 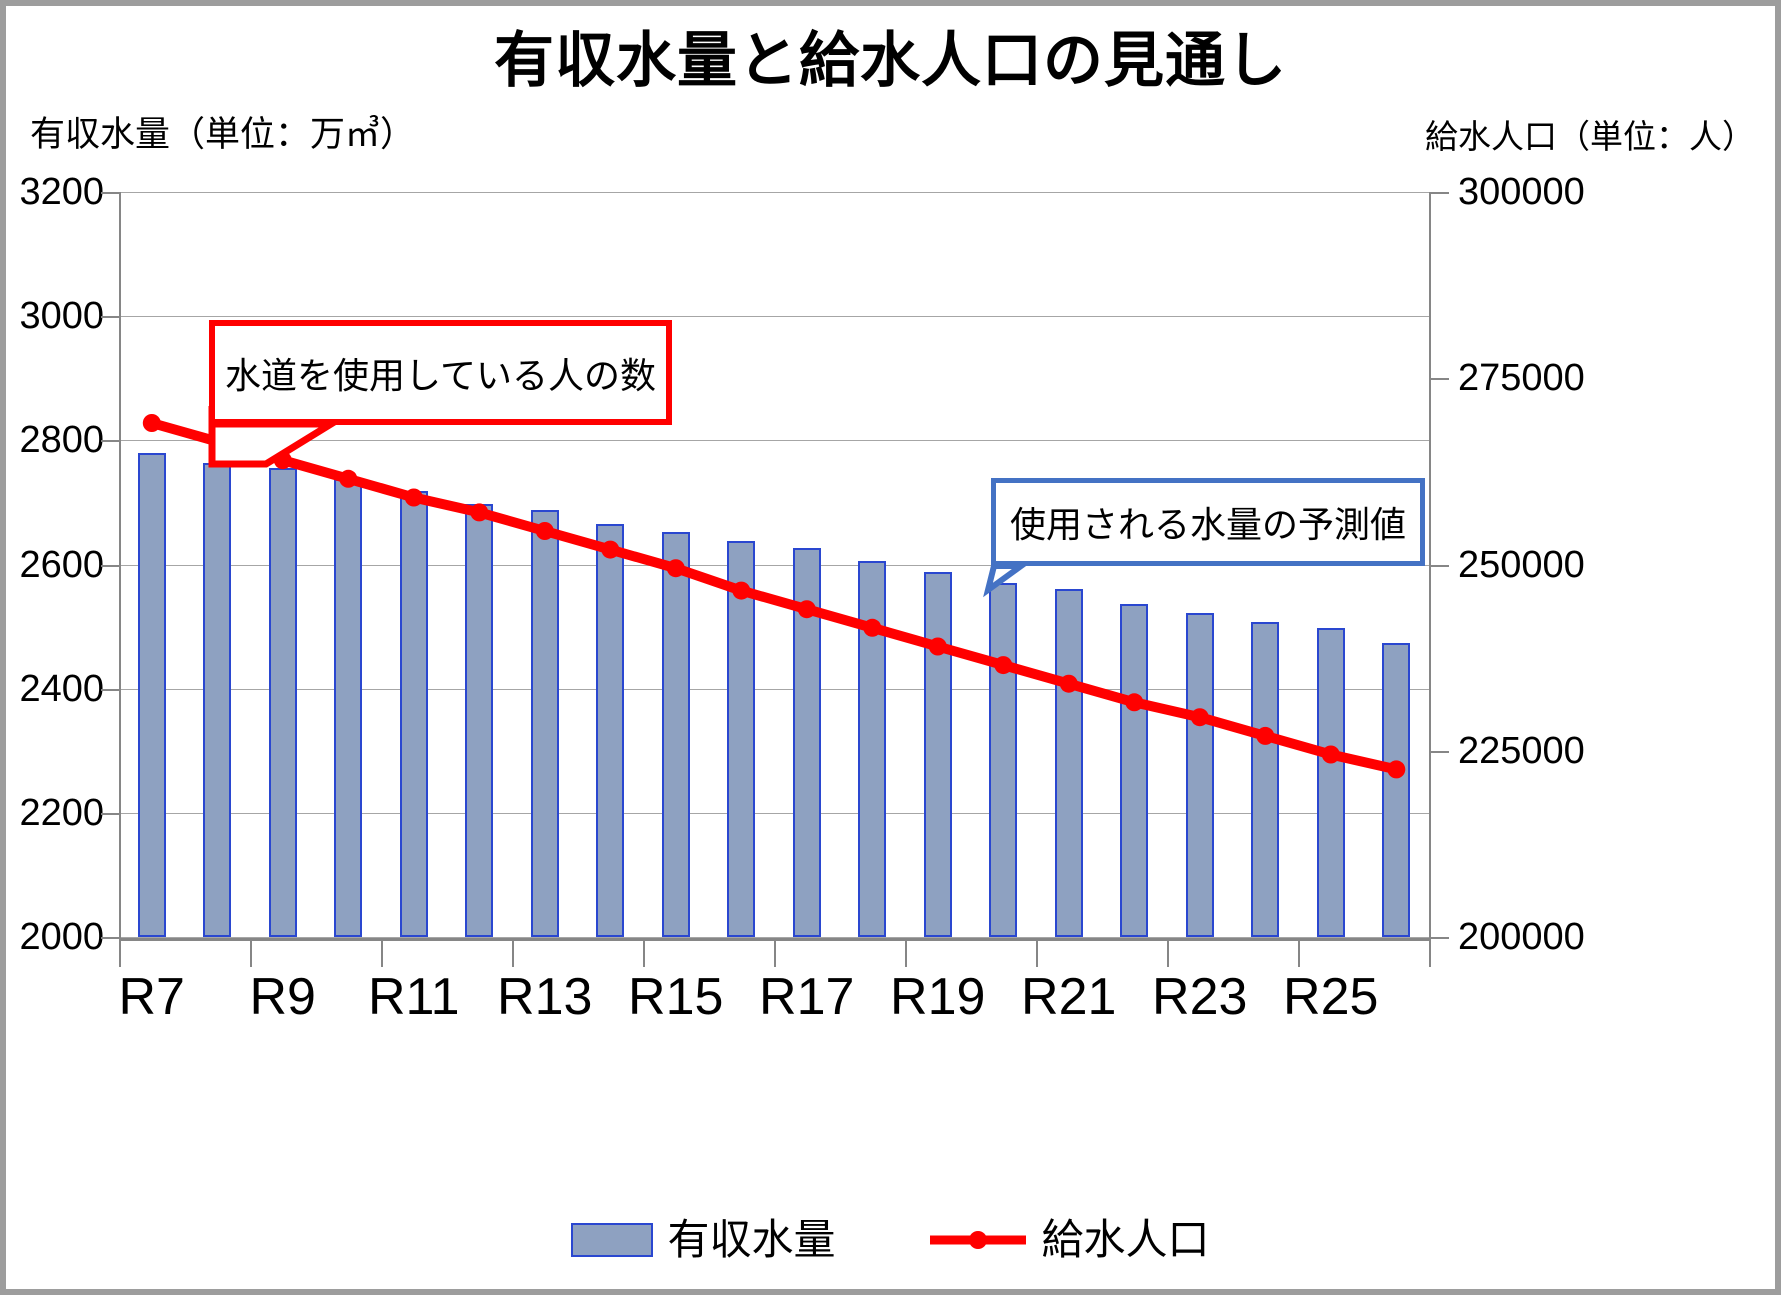 What do you see at coordinates (1430, 565) in the screenshot?
I see `right-axis-line` at bounding box center [1430, 565].